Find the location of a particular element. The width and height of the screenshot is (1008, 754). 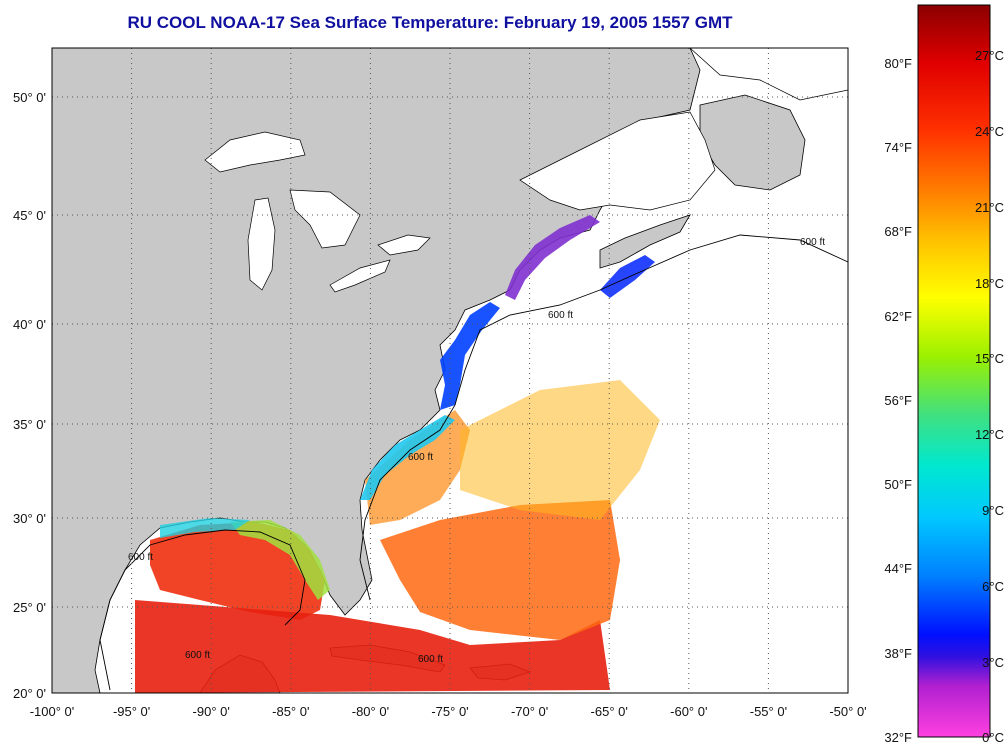

sst-atlantic-mid is located at coordinates (417, 467).